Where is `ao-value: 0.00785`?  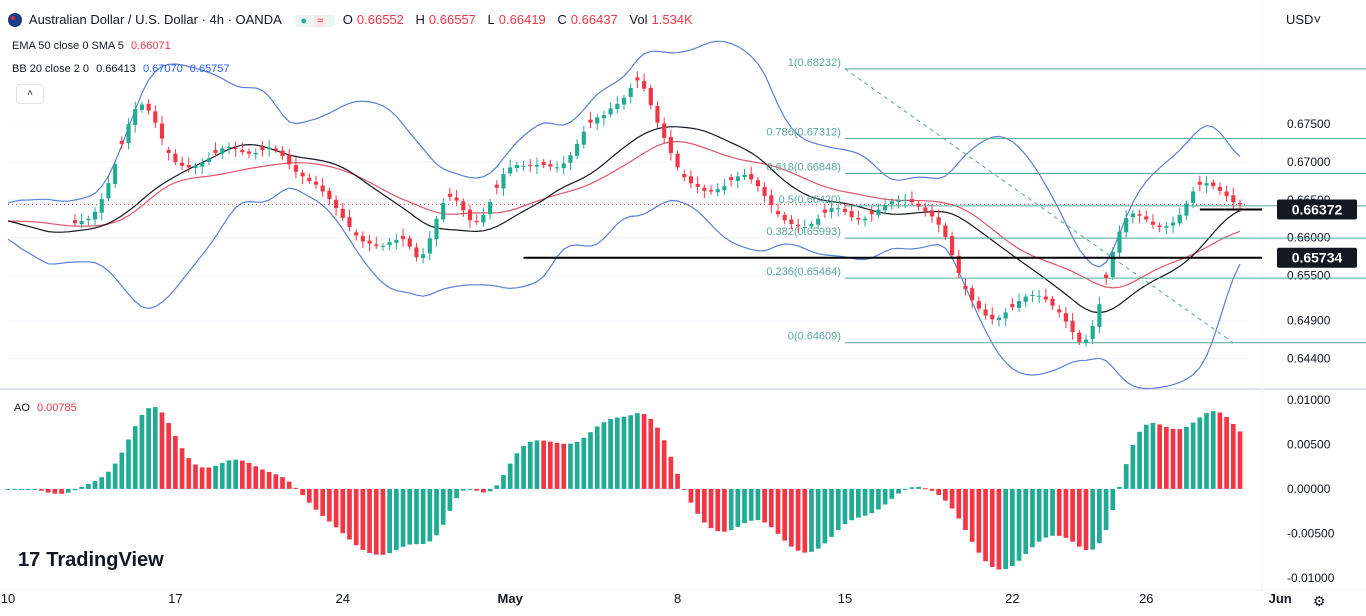 ao-value: 0.00785 is located at coordinates (56, 408).